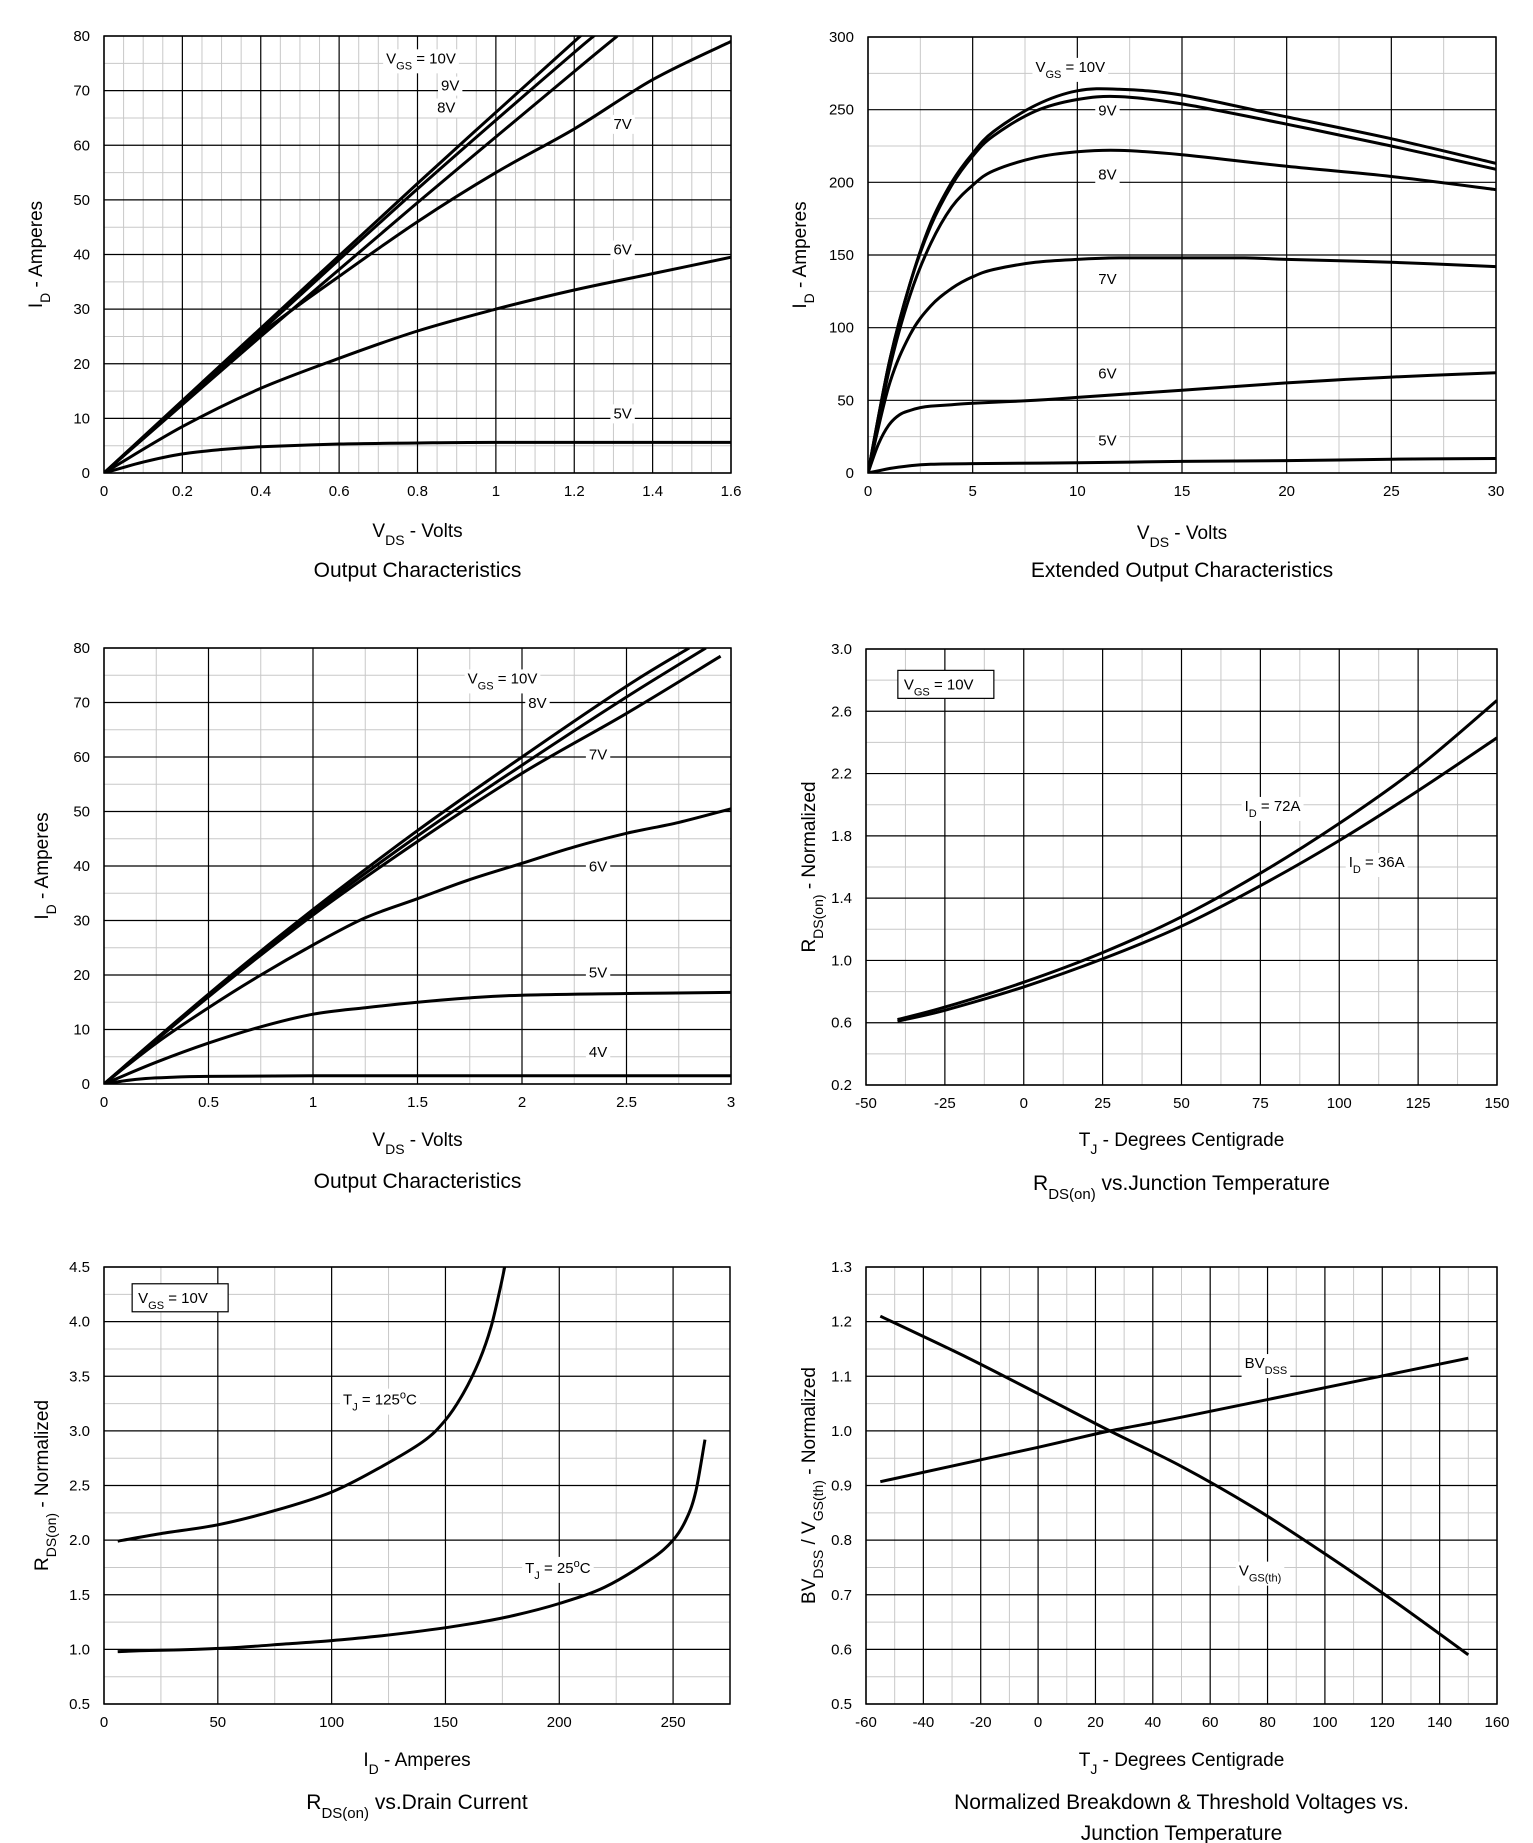 This screenshot has height=1843, width=1533. What do you see at coordinates (180, 1298) in the screenshot?
I see `legend-box` at bounding box center [180, 1298].